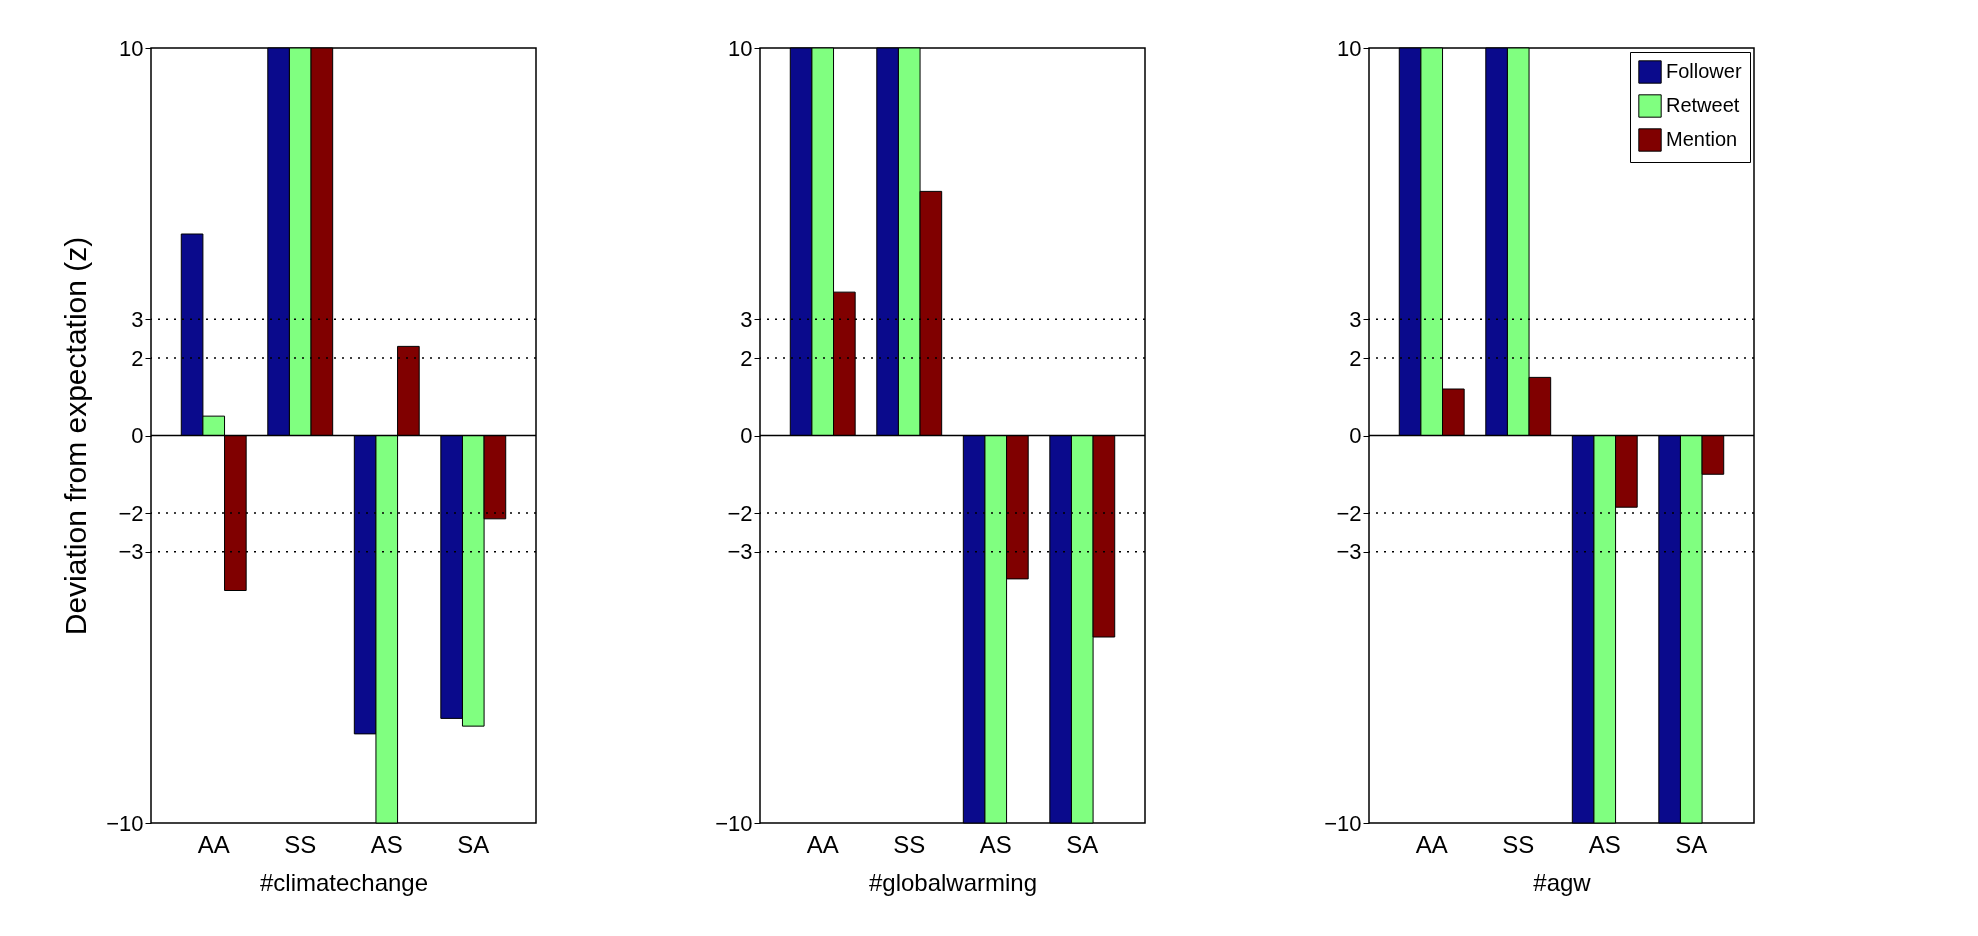 This screenshot has width=1978, height=936. What do you see at coordinates (1702, 139) in the screenshot?
I see `legend-label: Mention` at bounding box center [1702, 139].